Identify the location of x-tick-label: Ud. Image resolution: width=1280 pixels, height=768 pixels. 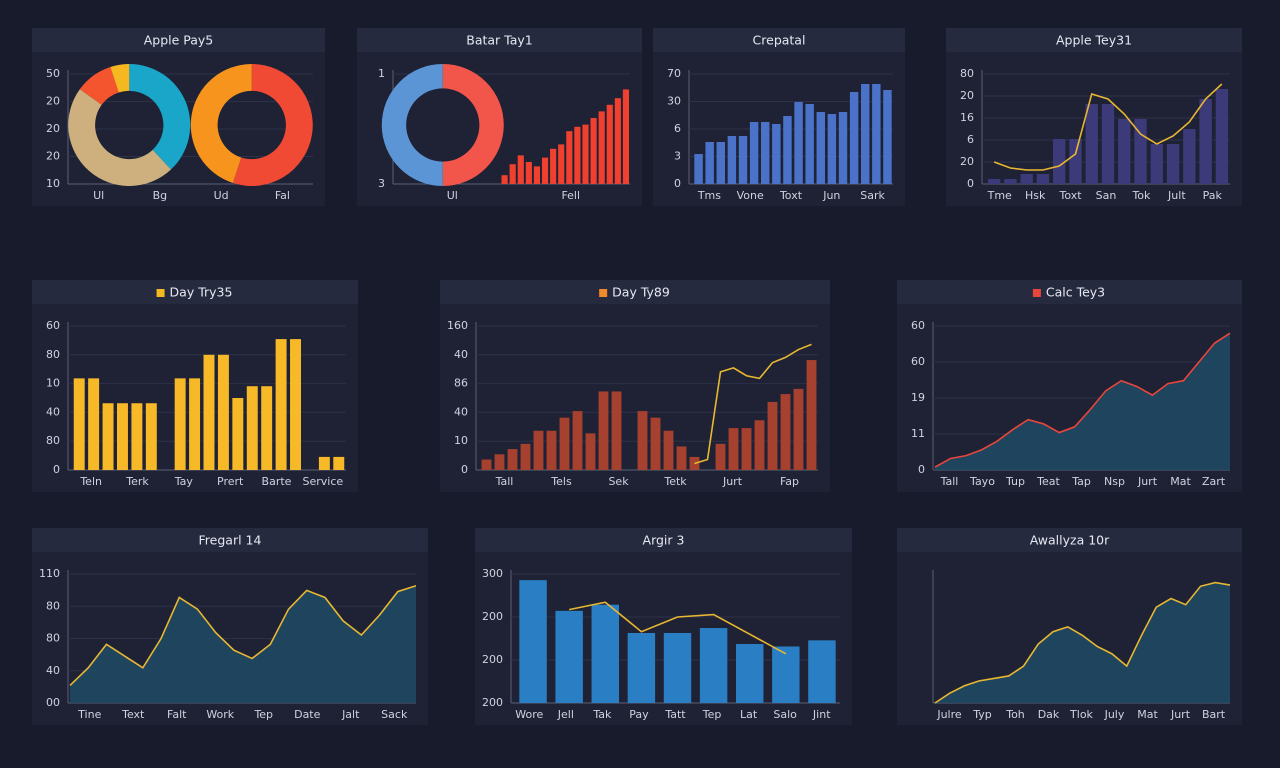
(221, 195).